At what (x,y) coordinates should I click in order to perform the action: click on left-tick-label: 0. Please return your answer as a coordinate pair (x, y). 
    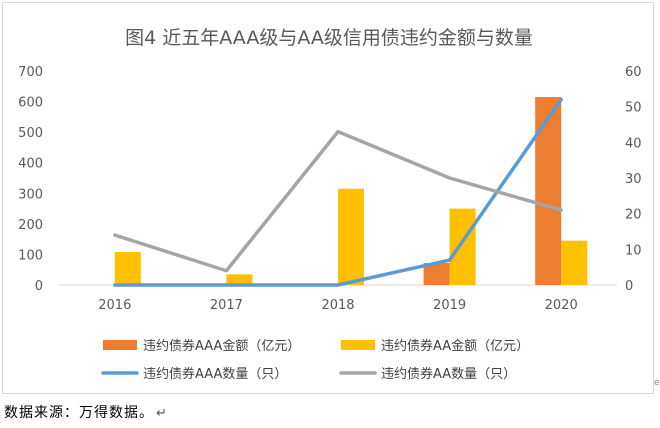
    Looking at the image, I should click on (39, 286).